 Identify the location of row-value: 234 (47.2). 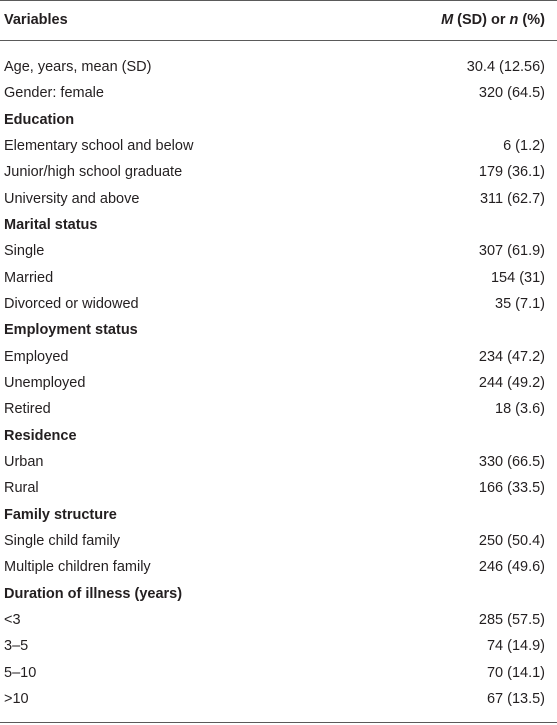
(511, 356).